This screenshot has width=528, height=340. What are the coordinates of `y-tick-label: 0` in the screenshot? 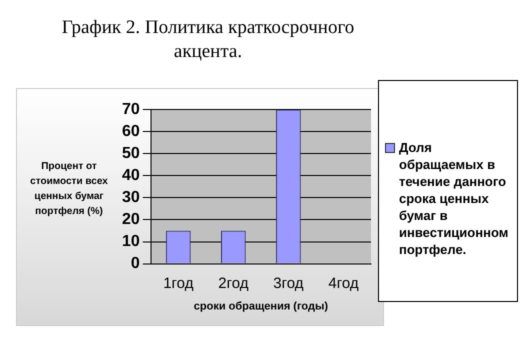 It's located at (135, 263).